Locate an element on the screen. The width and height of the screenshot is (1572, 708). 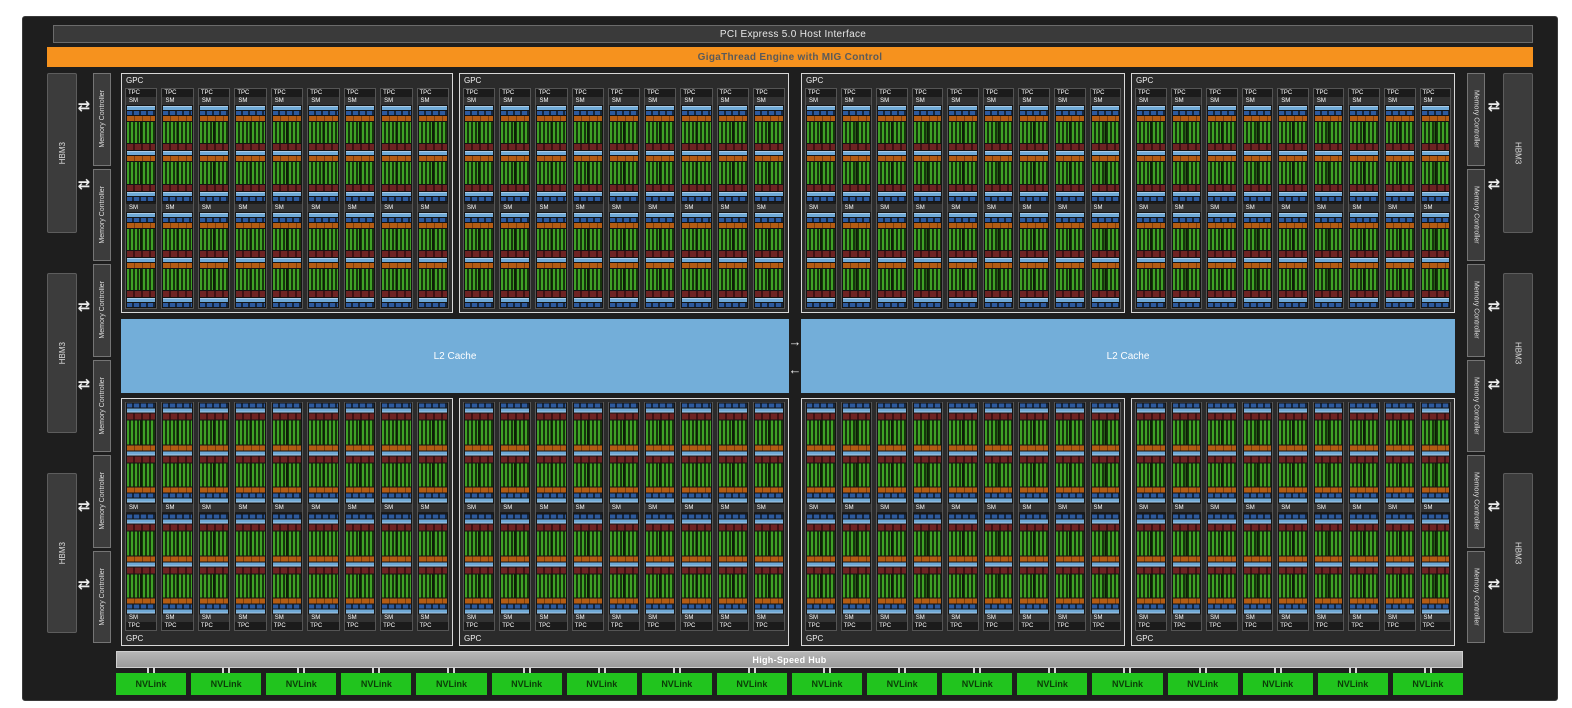
tpc-block: TPC SM SM is located at coordinates (250, 198).